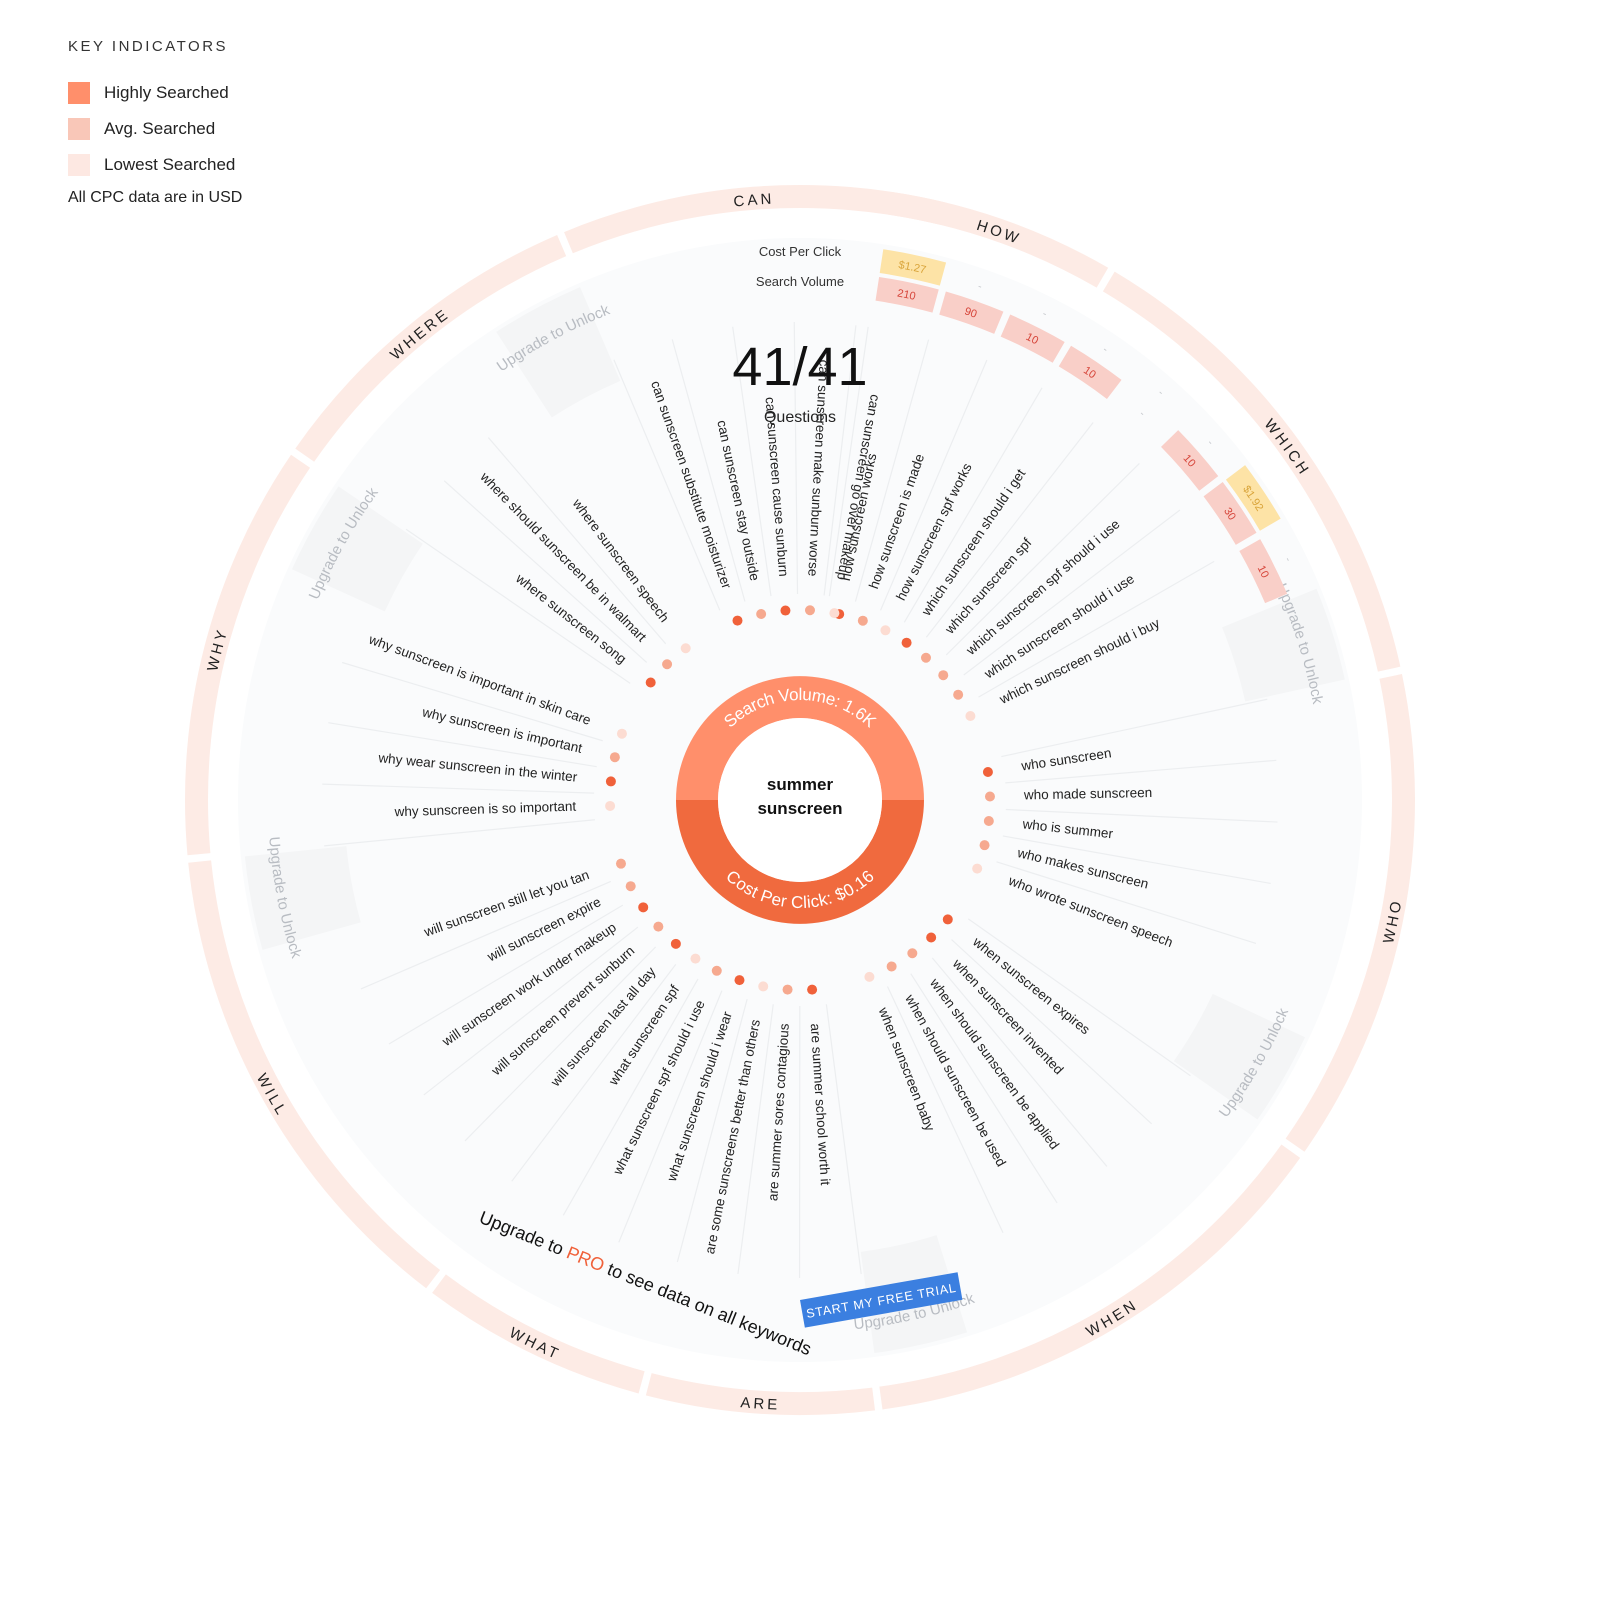 This screenshot has height=1600, width=1600. Describe the element at coordinates (1088, 793) in the screenshot. I see `question-label: who made sunscreen` at that location.